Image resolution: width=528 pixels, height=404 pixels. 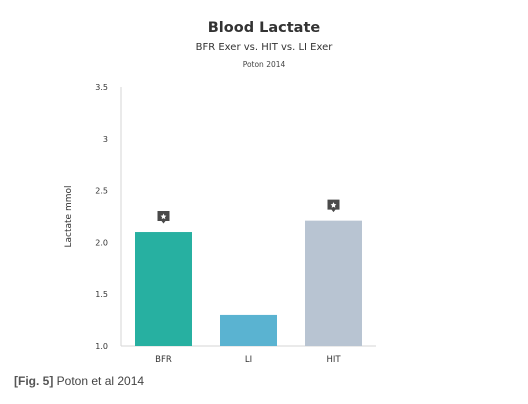 I want to click on figure-caption-text: Poton et al 2014, so click(x=100, y=381).